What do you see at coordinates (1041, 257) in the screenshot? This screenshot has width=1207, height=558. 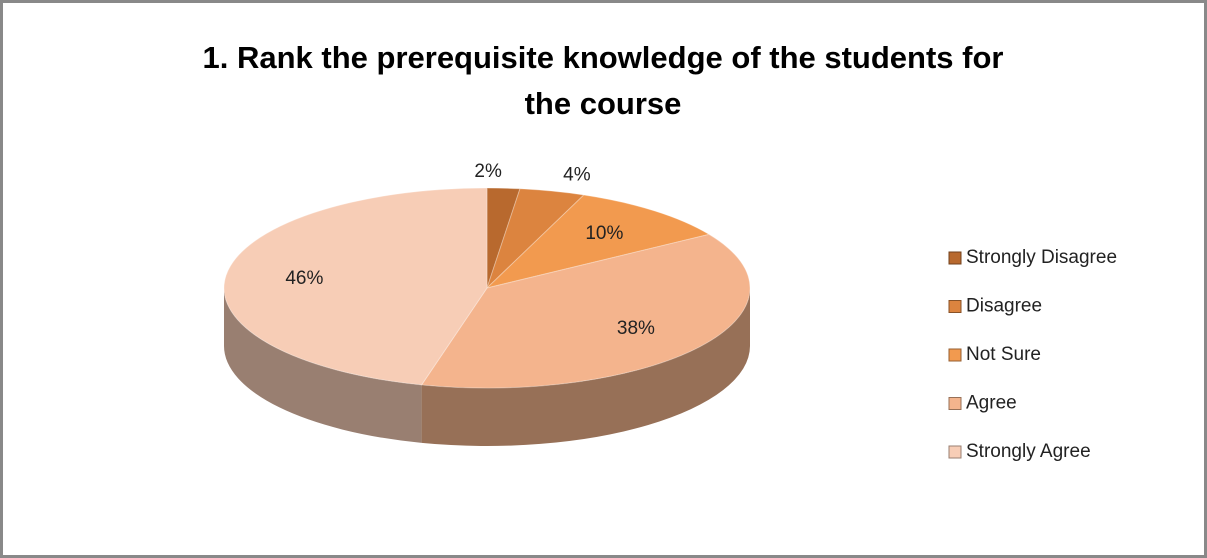 I see `legend-label: Strongly Disagree` at bounding box center [1041, 257].